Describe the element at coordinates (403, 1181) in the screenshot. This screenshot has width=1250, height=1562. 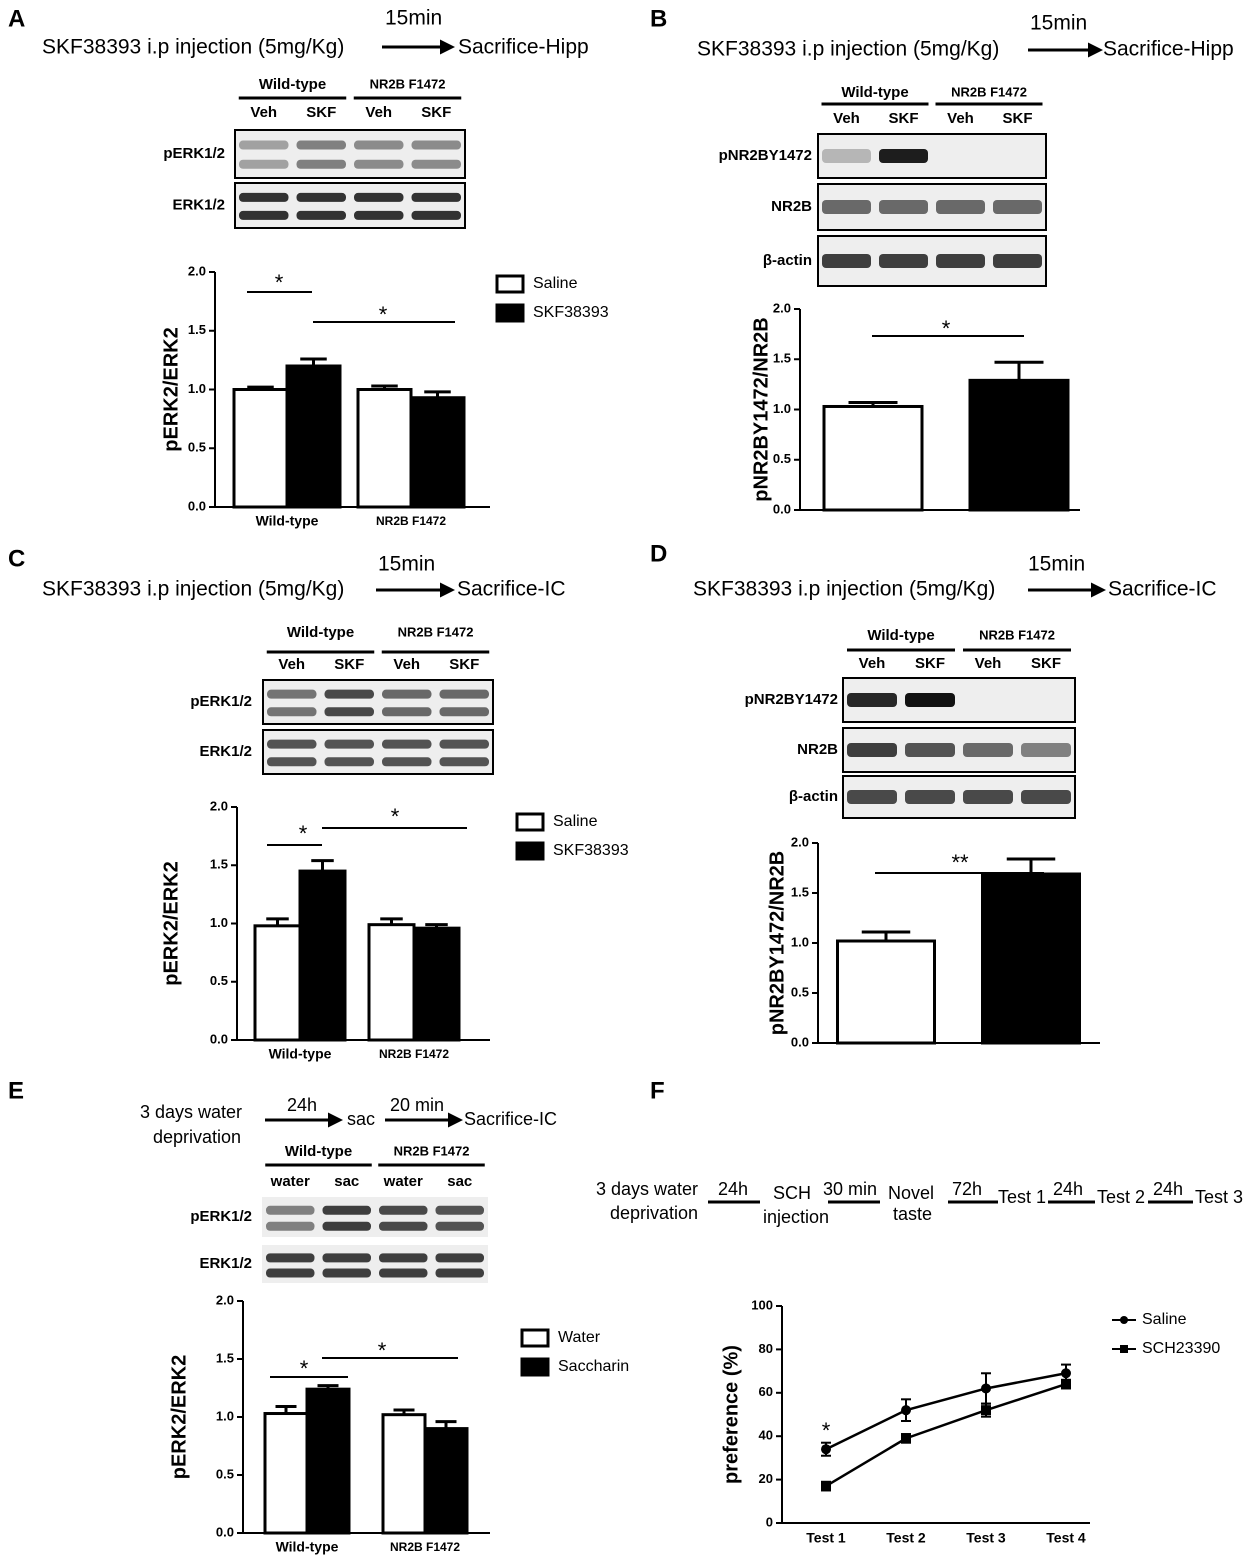
I see `blot-lane-label: water` at that location.